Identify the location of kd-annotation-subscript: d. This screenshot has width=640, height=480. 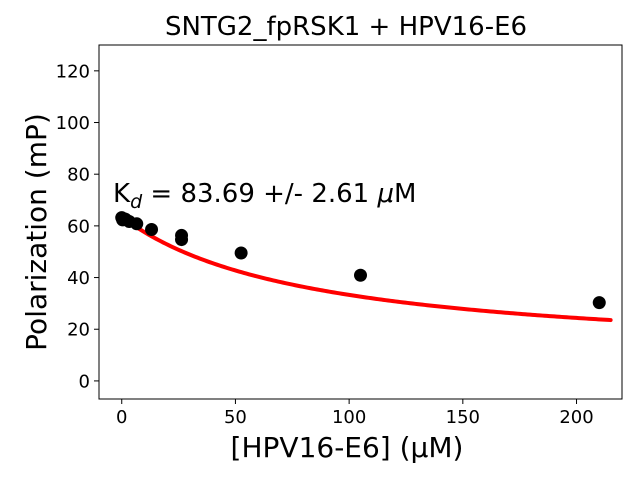
(136, 202).